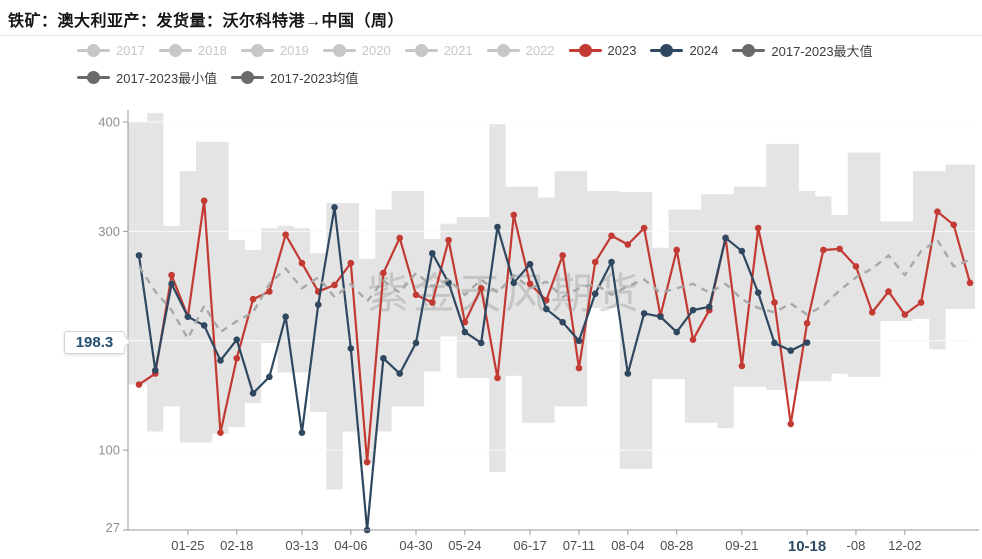 The image size is (982, 559). Describe the element at coordinates (109, 122) in the screenshot. I see `y-axis-label: 400` at that location.